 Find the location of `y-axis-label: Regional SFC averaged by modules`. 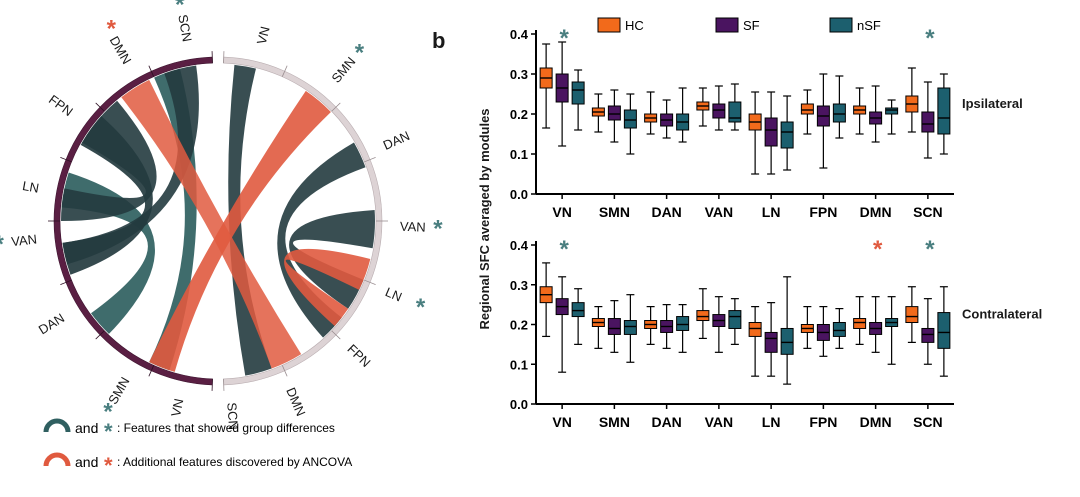

y-axis-label: Regional SFC averaged by modules is located at coordinates (484, 218).